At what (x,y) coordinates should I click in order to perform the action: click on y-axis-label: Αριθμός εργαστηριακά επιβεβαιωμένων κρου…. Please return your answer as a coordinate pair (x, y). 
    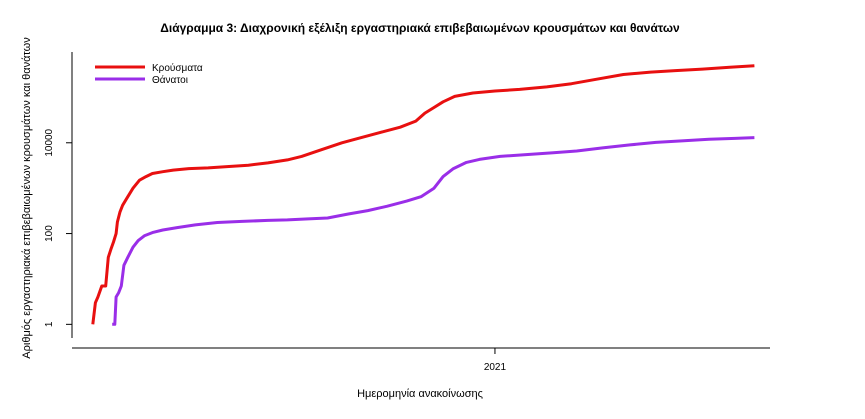
    Looking at the image, I should click on (27, 198).